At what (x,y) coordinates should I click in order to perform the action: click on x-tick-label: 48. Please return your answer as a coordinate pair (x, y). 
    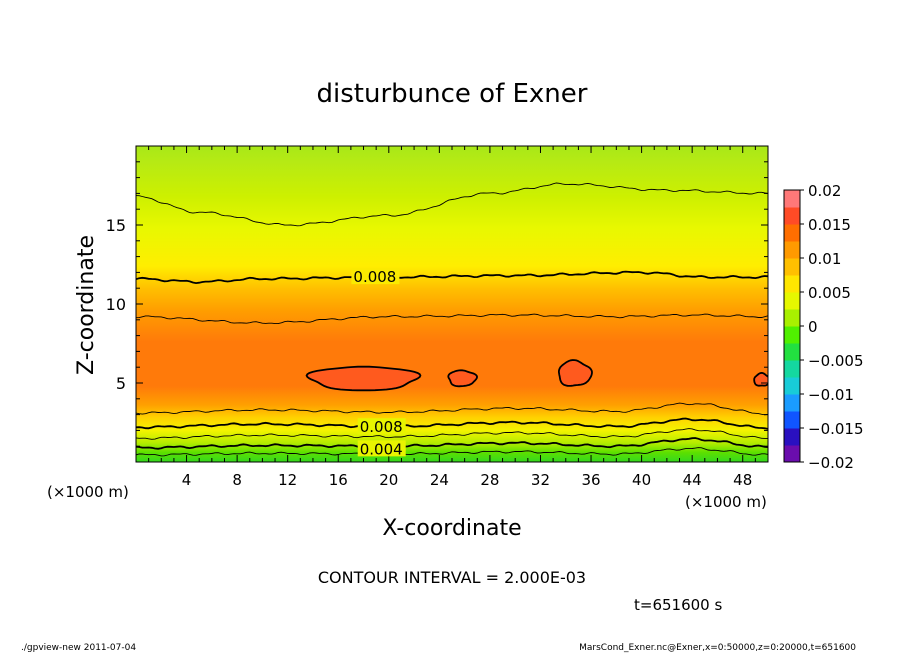
    Looking at the image, I should click on (742, 480).